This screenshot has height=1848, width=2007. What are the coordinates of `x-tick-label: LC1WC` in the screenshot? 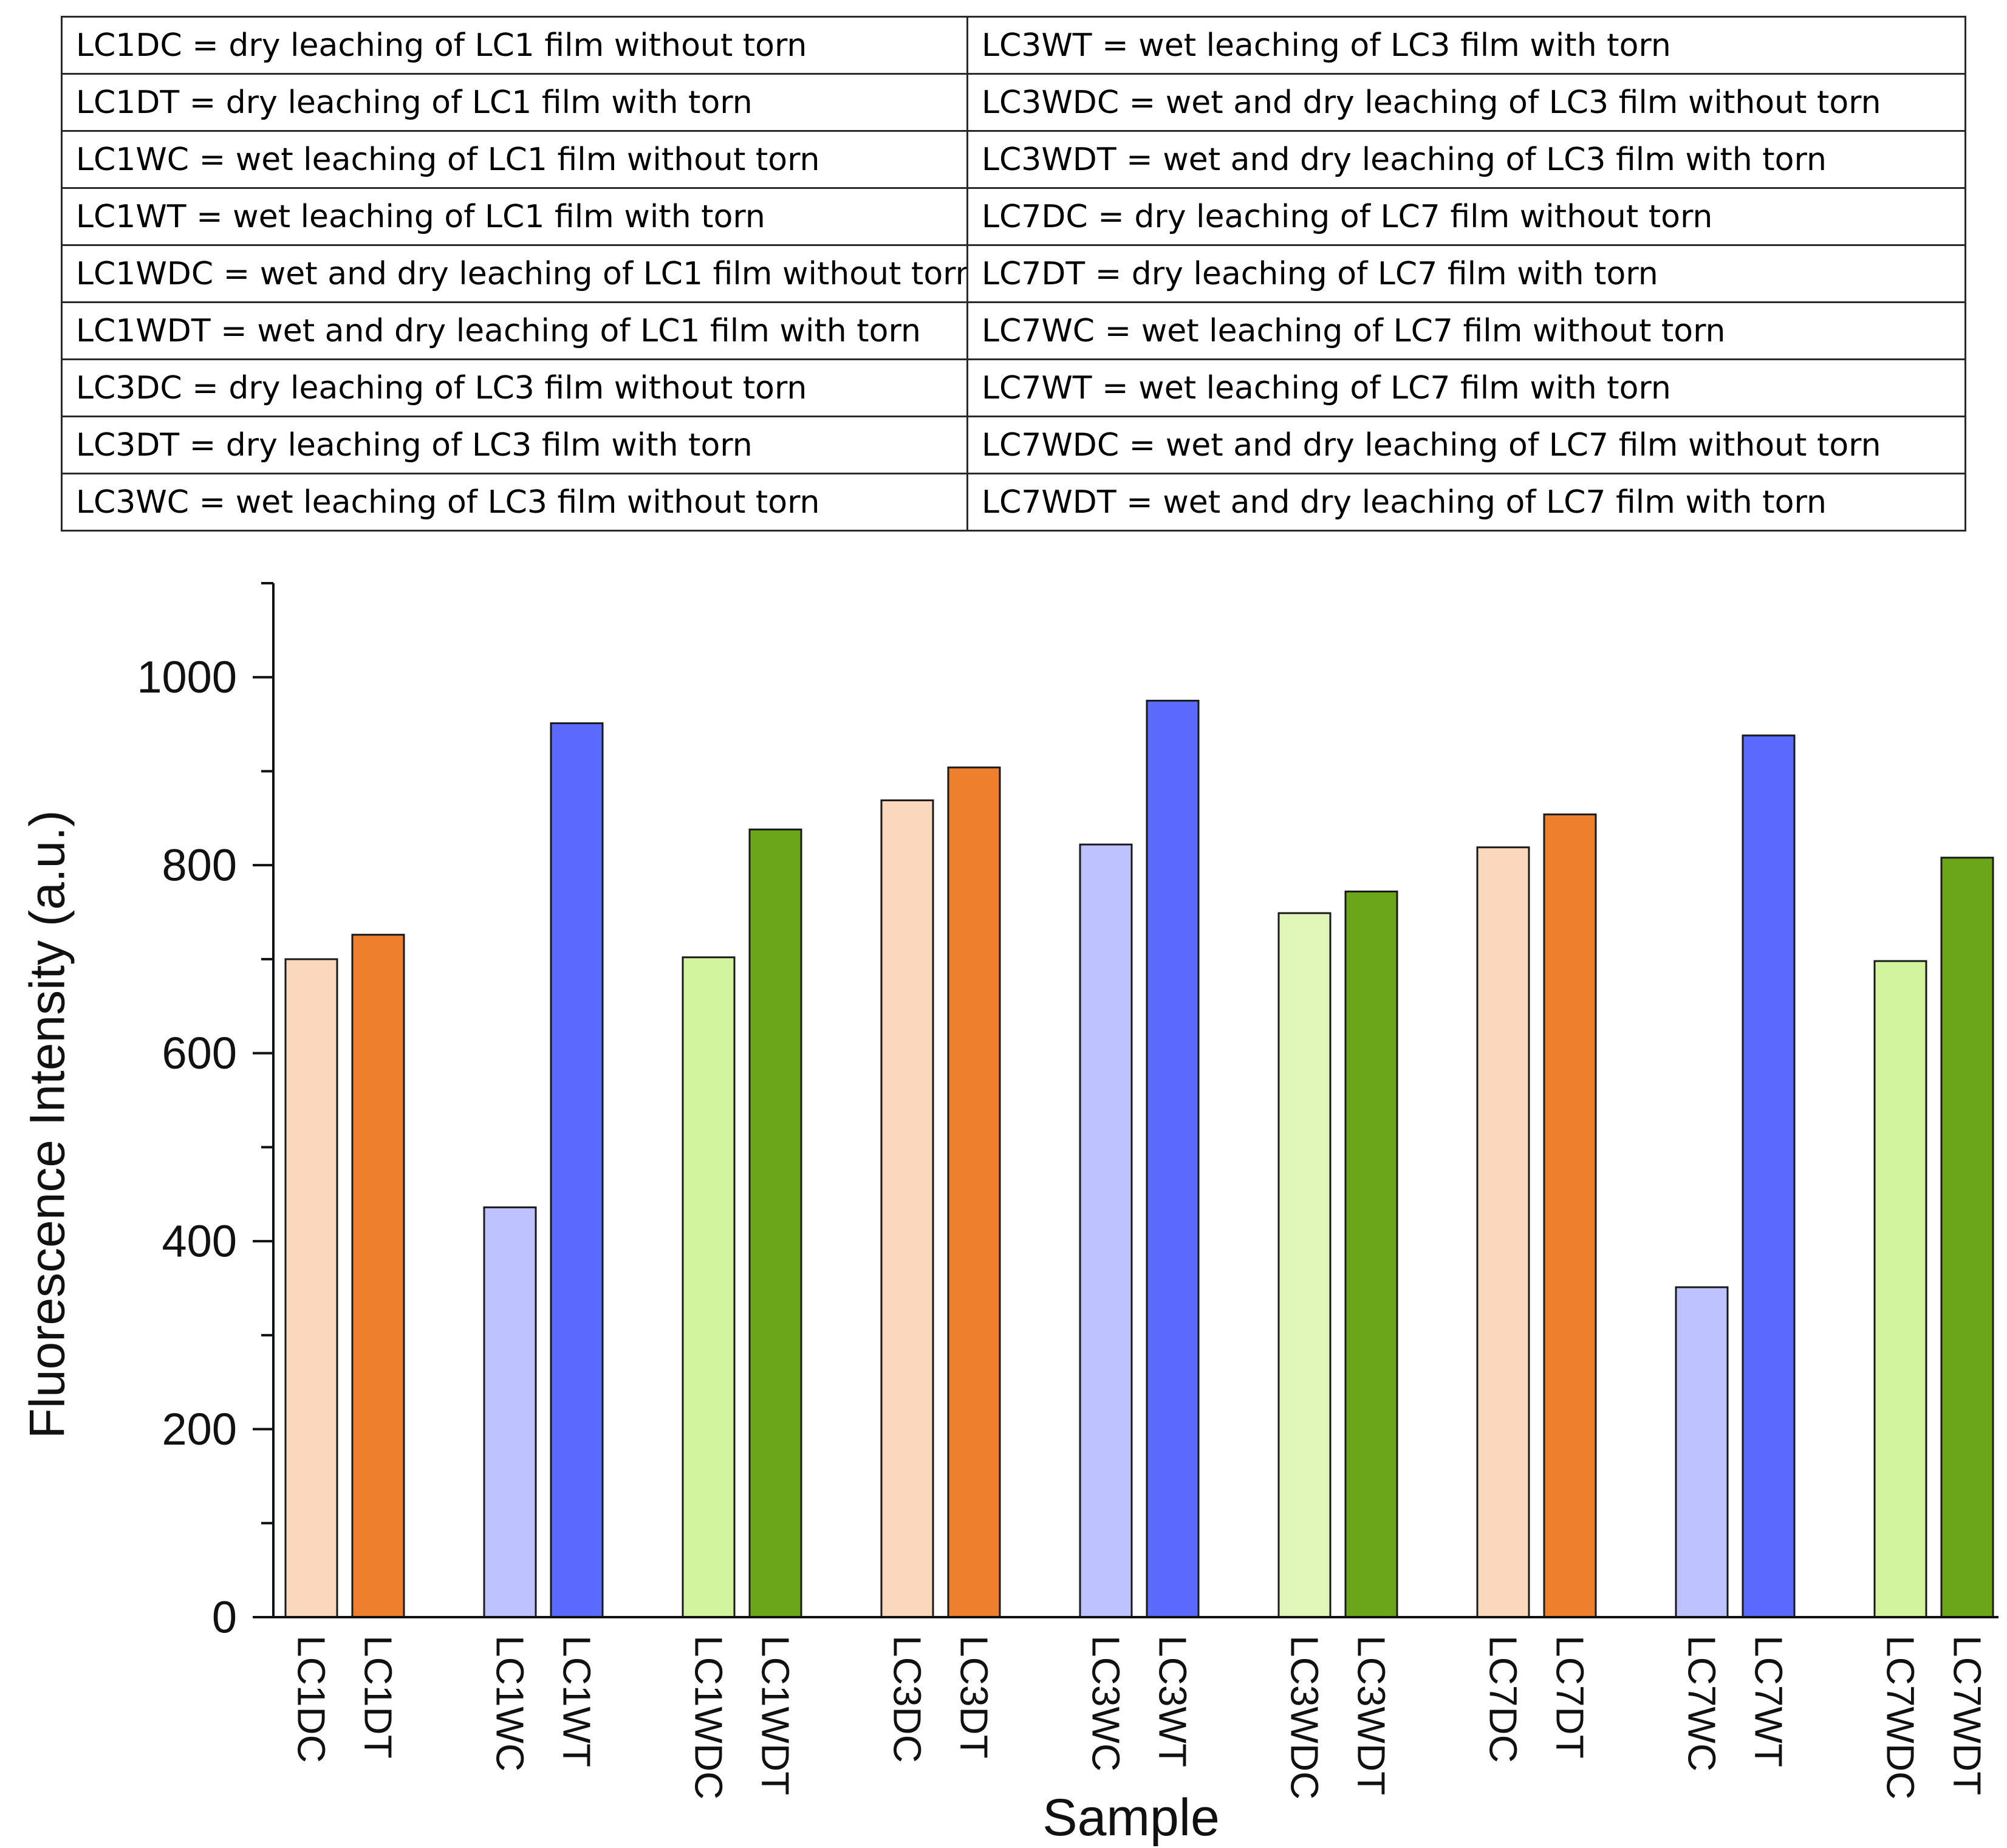 It's located at (510, 1703).